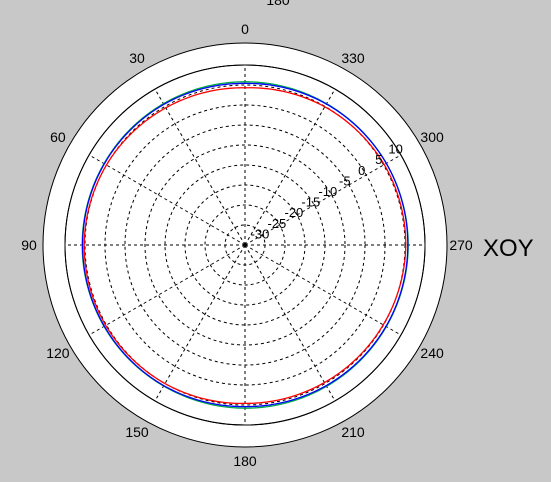  I want to click on radial-label: -30, so click(260, 233).